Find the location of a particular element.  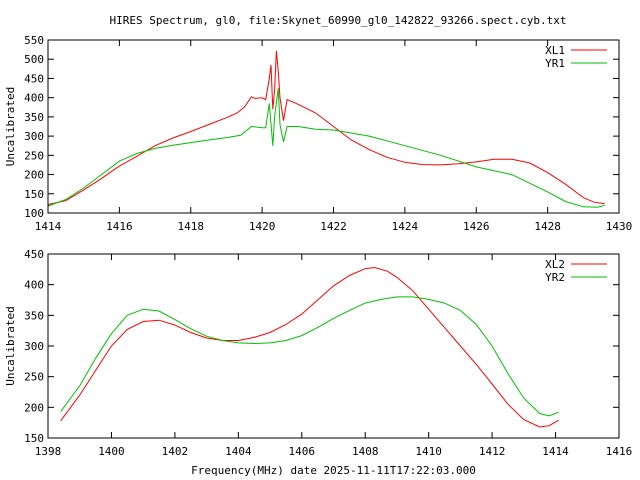

x-tick-label: 1402 is located at coordinates (175, 451).